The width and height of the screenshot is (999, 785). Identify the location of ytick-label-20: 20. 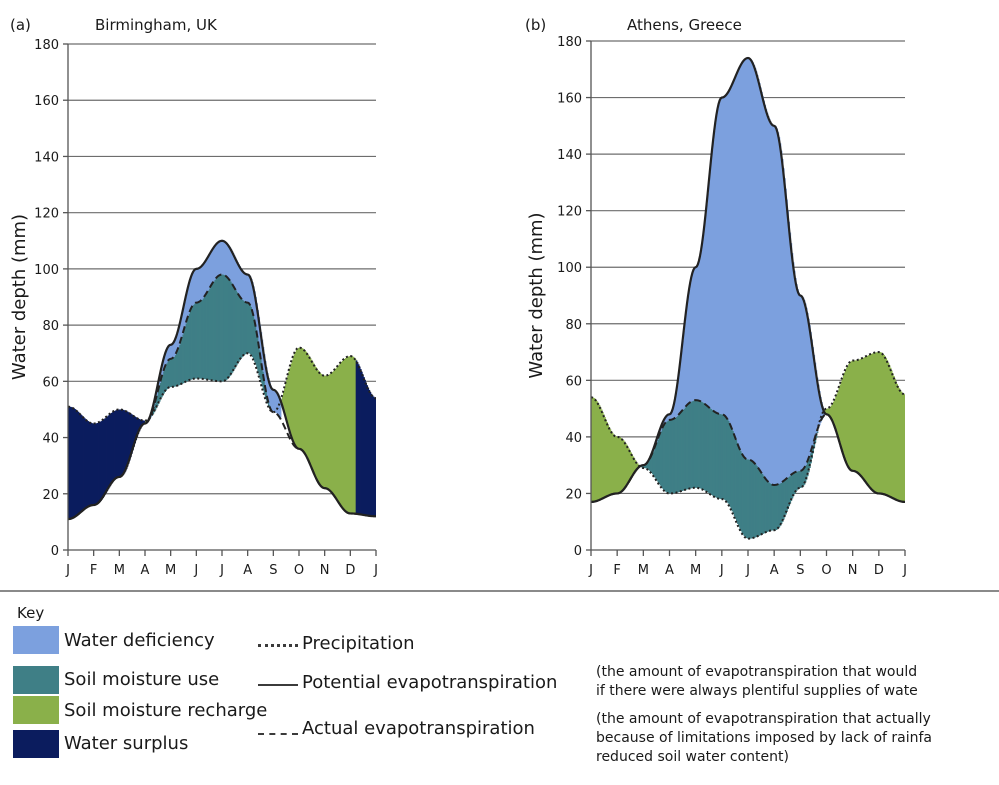
(50, 495).